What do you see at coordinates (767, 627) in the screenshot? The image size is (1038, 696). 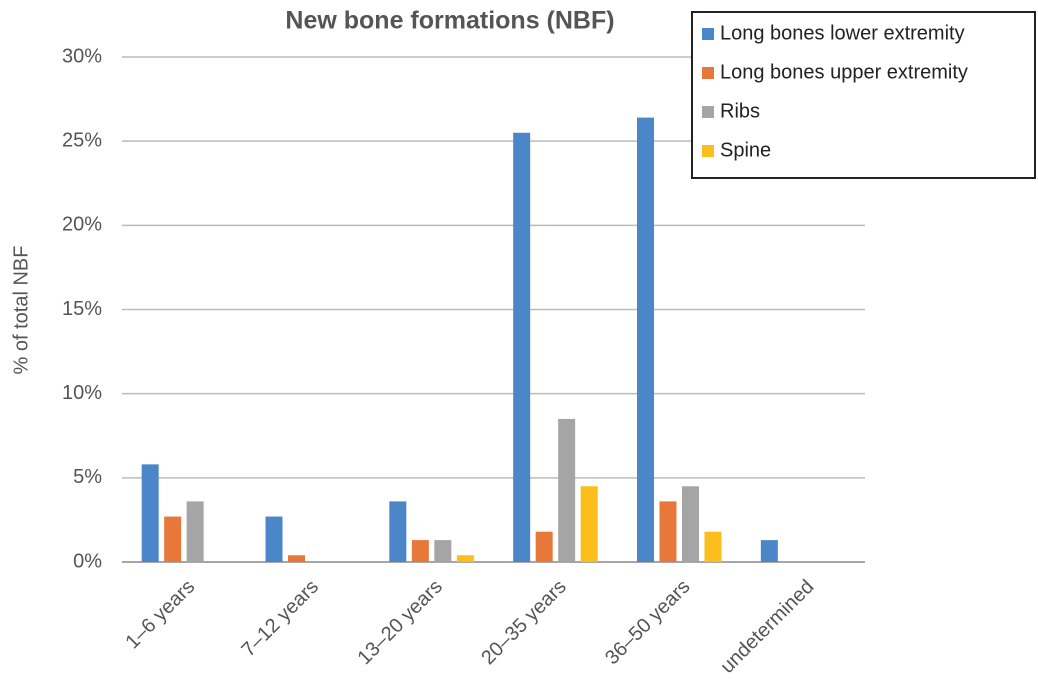 I see `x-tick-label: undetermined` at bounding box center [767, 627].